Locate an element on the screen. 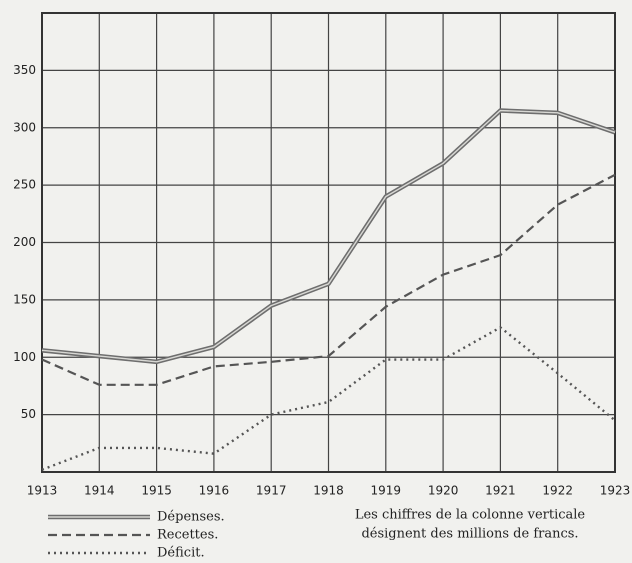 The width and height of the screenshot is (632, 563). y-tick-label: 50 is located at coordinates (28, 414).